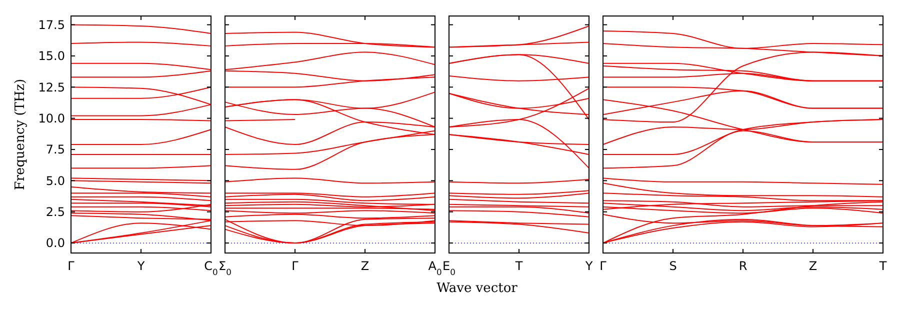  Describe the element at coordinates (435, 268) in the screenshot. I see `x-tick-label: A$_{0}$` at that location.